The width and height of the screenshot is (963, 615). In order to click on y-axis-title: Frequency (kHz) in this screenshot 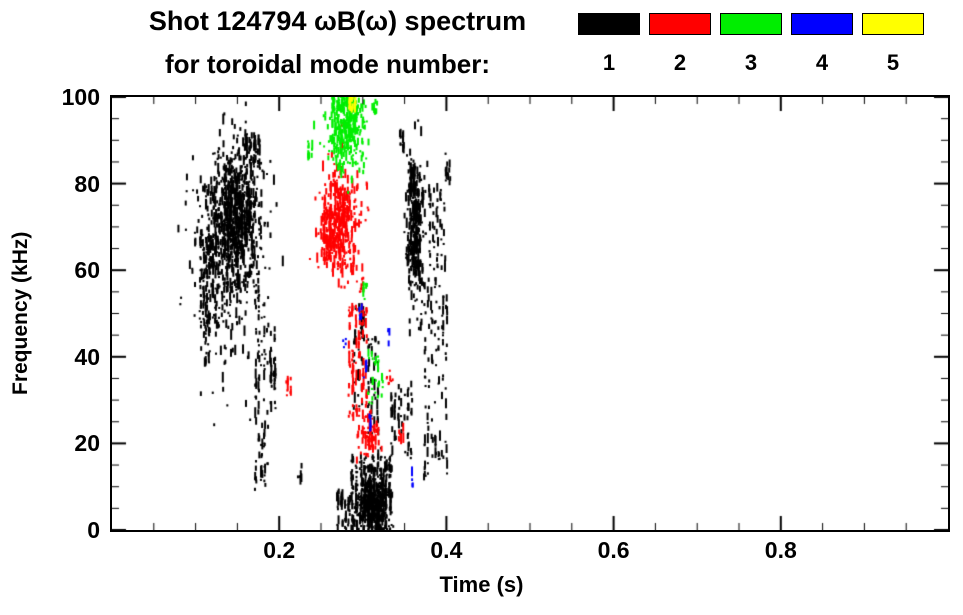, I will do `click(20, 313)`.